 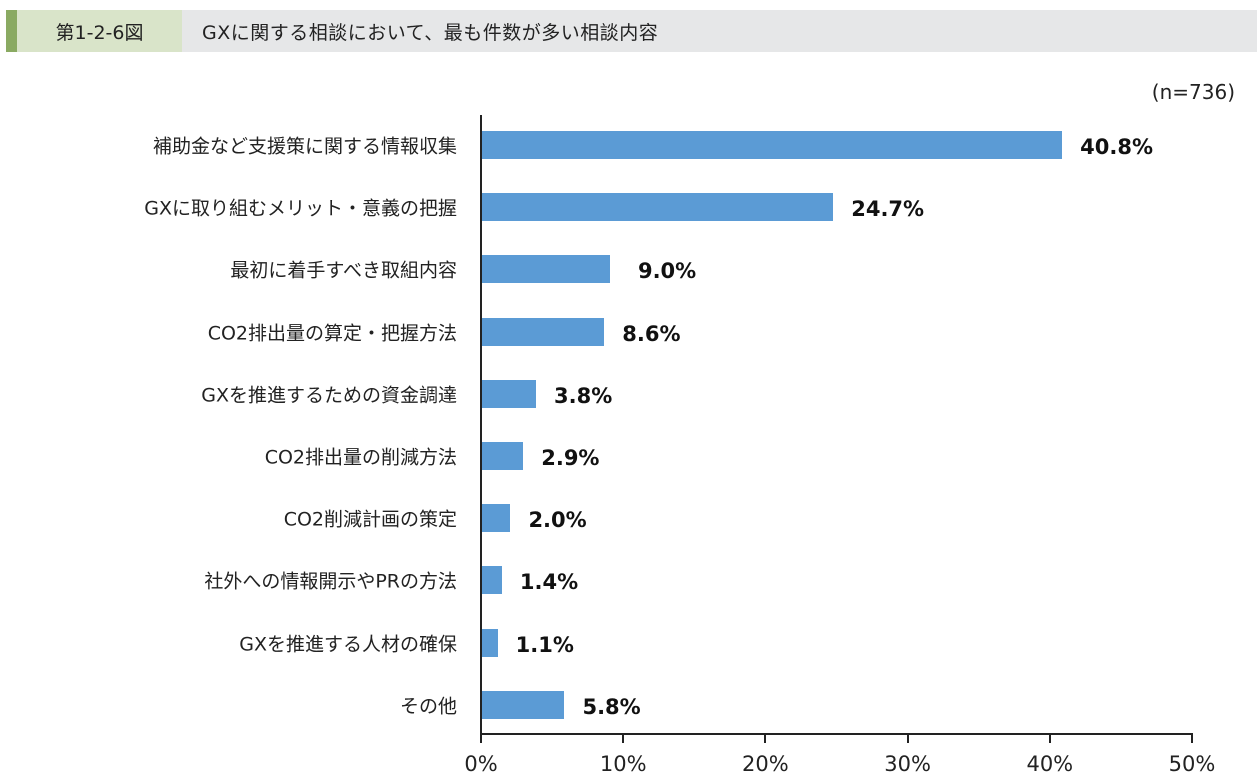 What do you see at coordinates (557, 520) in the screenshot?
I see `value-label: 2.0%` at bounding box center [557, 520].